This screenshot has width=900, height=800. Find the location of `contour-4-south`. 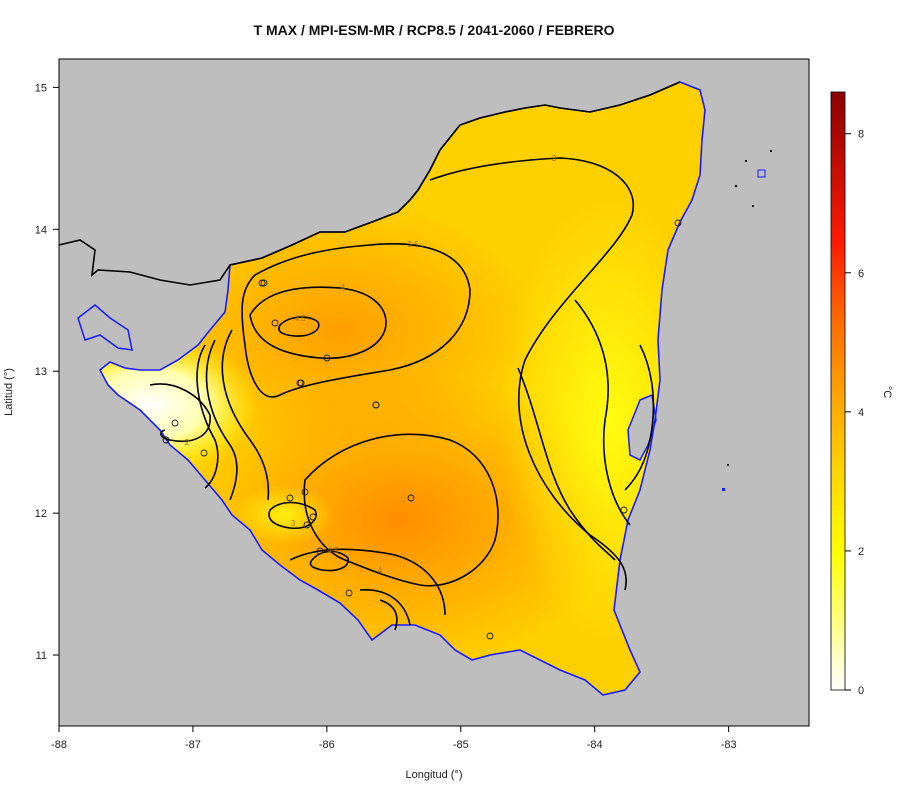

contour-4-south is located at coordinates (367, 582).